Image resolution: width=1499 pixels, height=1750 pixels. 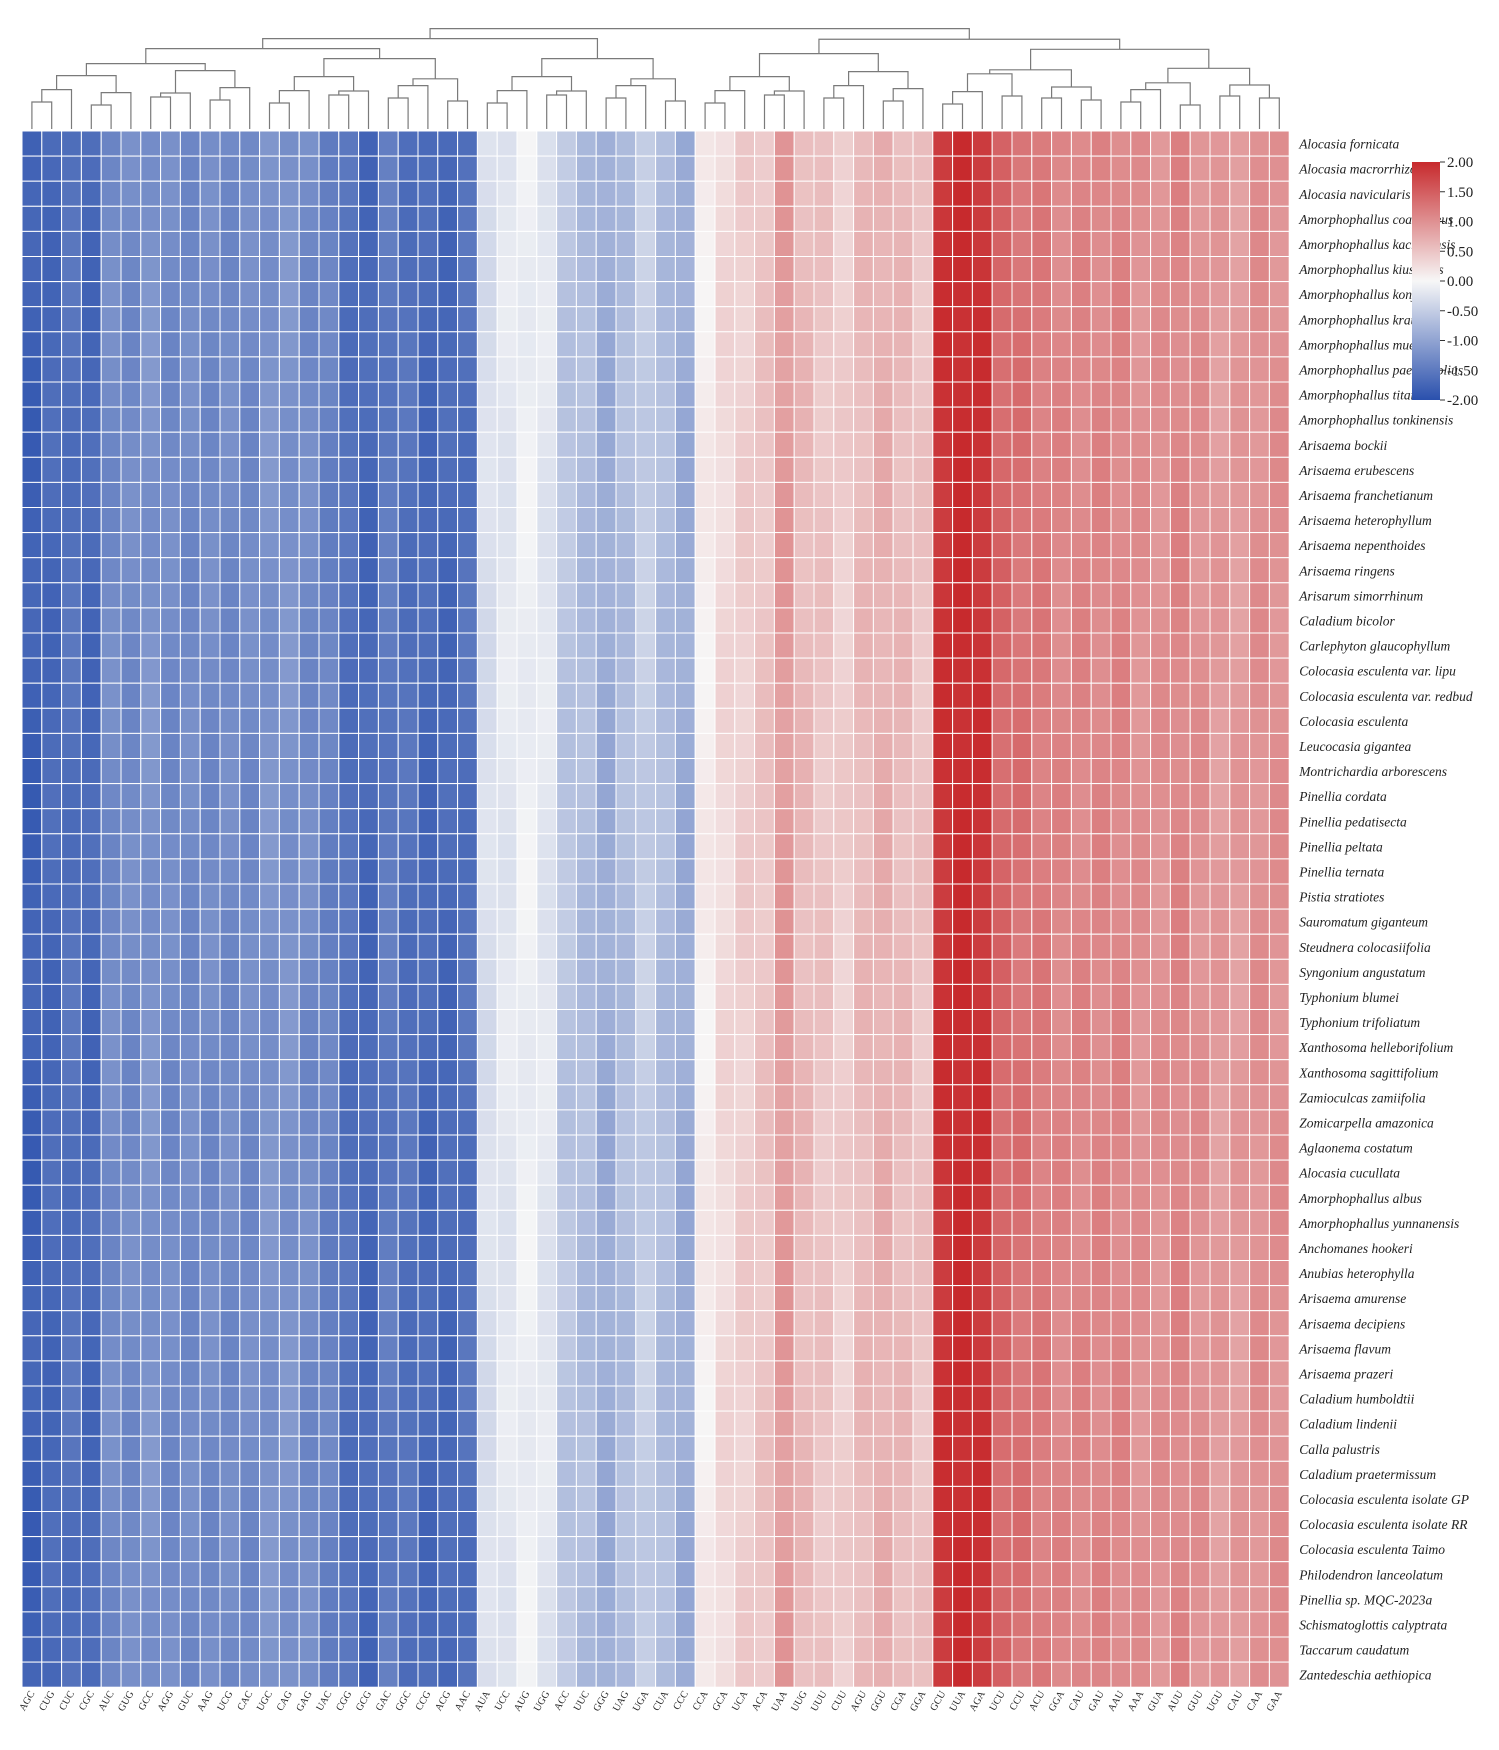 I want to click on column-label: AUU, so click(x=1176, y=1701).